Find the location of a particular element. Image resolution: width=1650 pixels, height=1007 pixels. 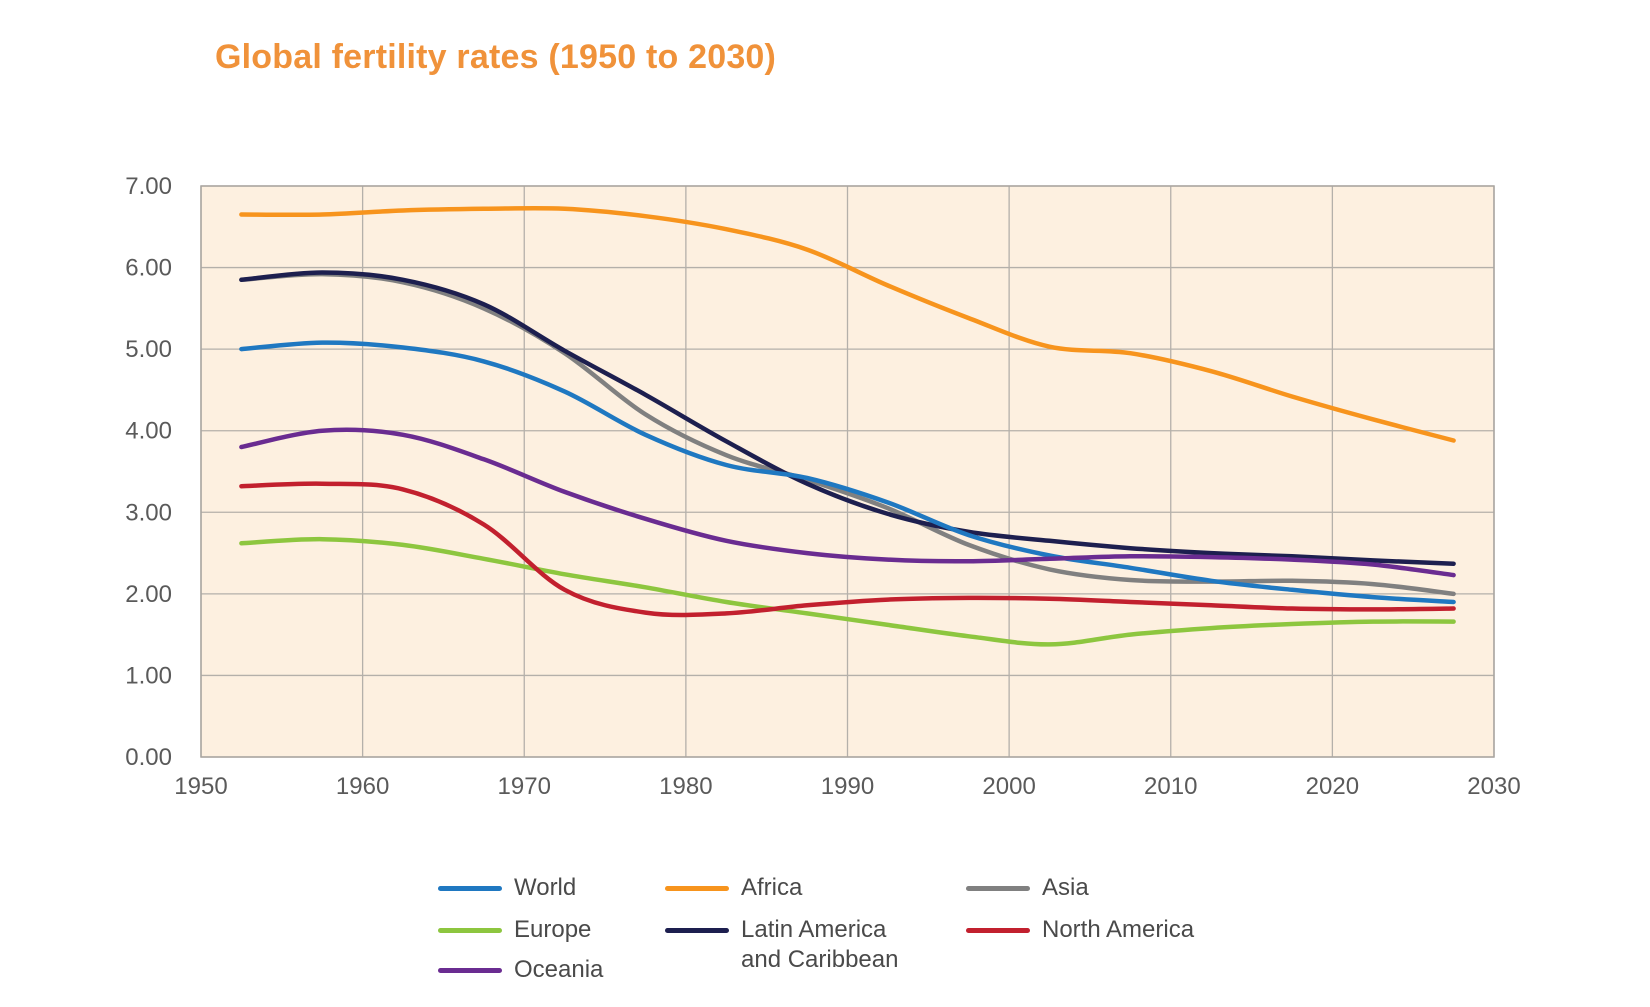

legend-label-europe: Europe is located at coordinates (553, 929).